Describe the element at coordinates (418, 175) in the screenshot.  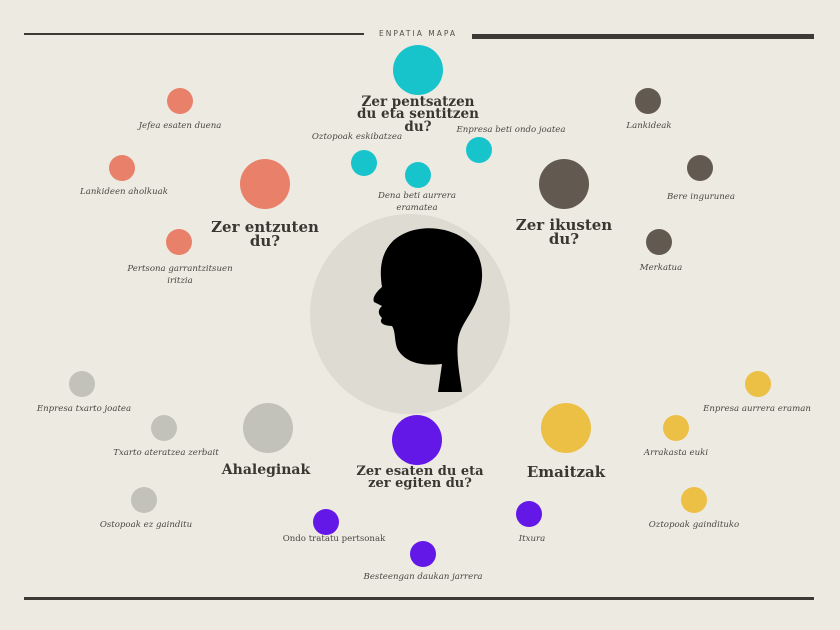
I see `think-item-3-dot` at that location.